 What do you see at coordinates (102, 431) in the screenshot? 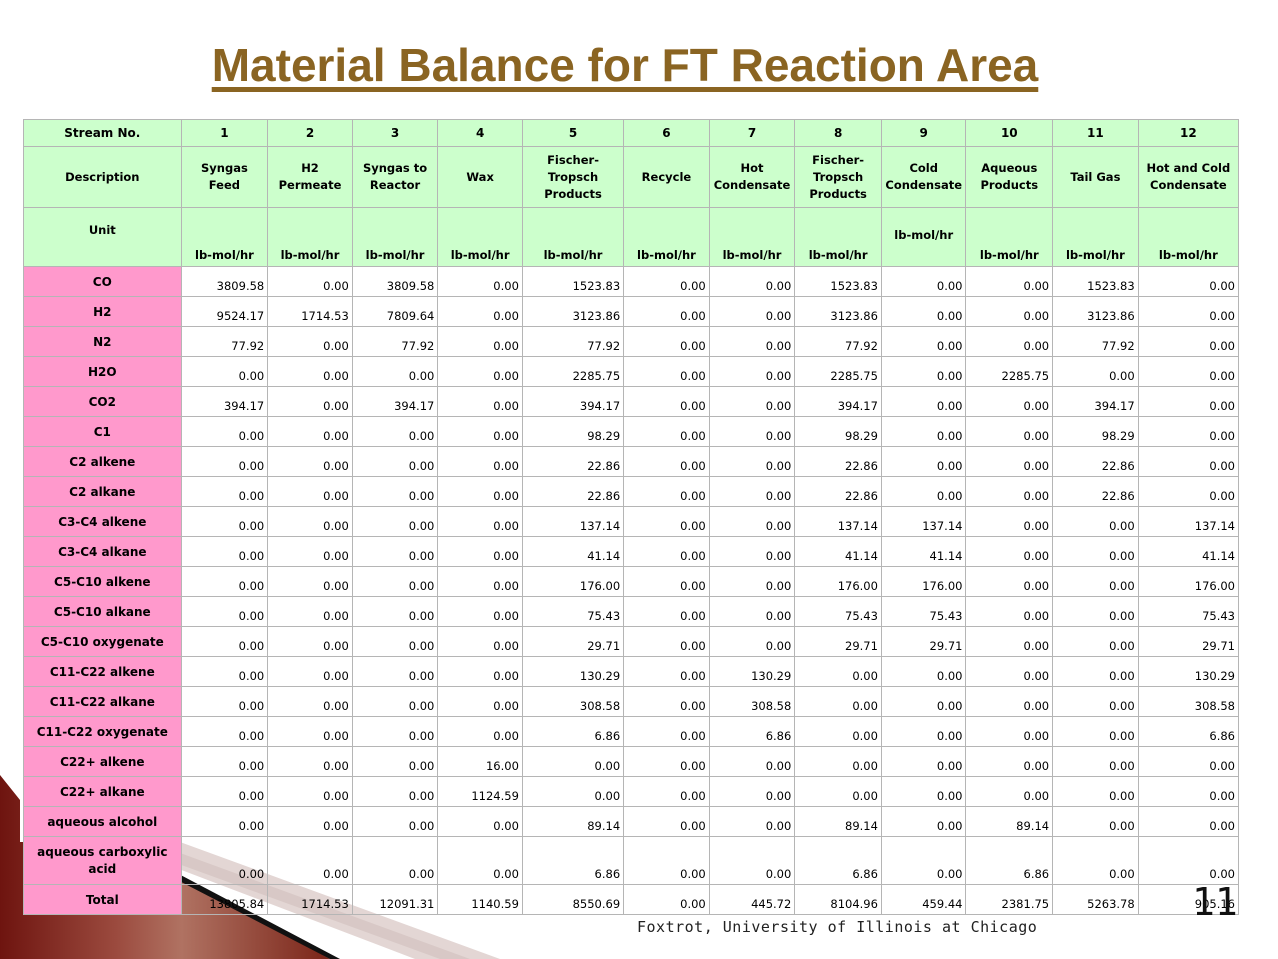
I see `row-component-name: C1` at bounding box center [102, 431].